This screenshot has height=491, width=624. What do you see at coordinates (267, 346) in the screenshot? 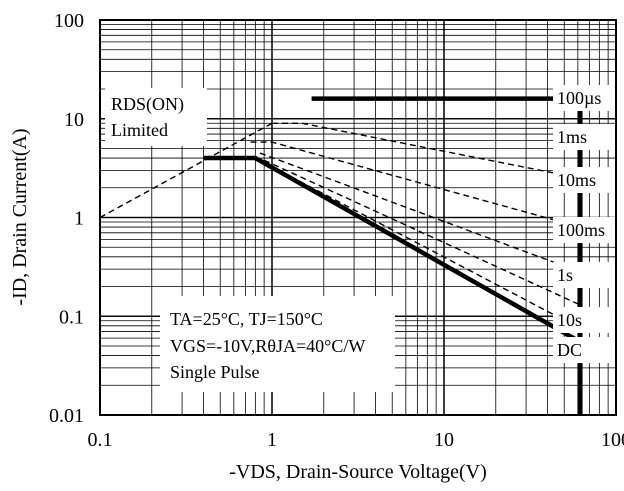
I see `conditions-line2: VGS=-10V,RθJA=40°C/W` at bounding box center [267, 346].